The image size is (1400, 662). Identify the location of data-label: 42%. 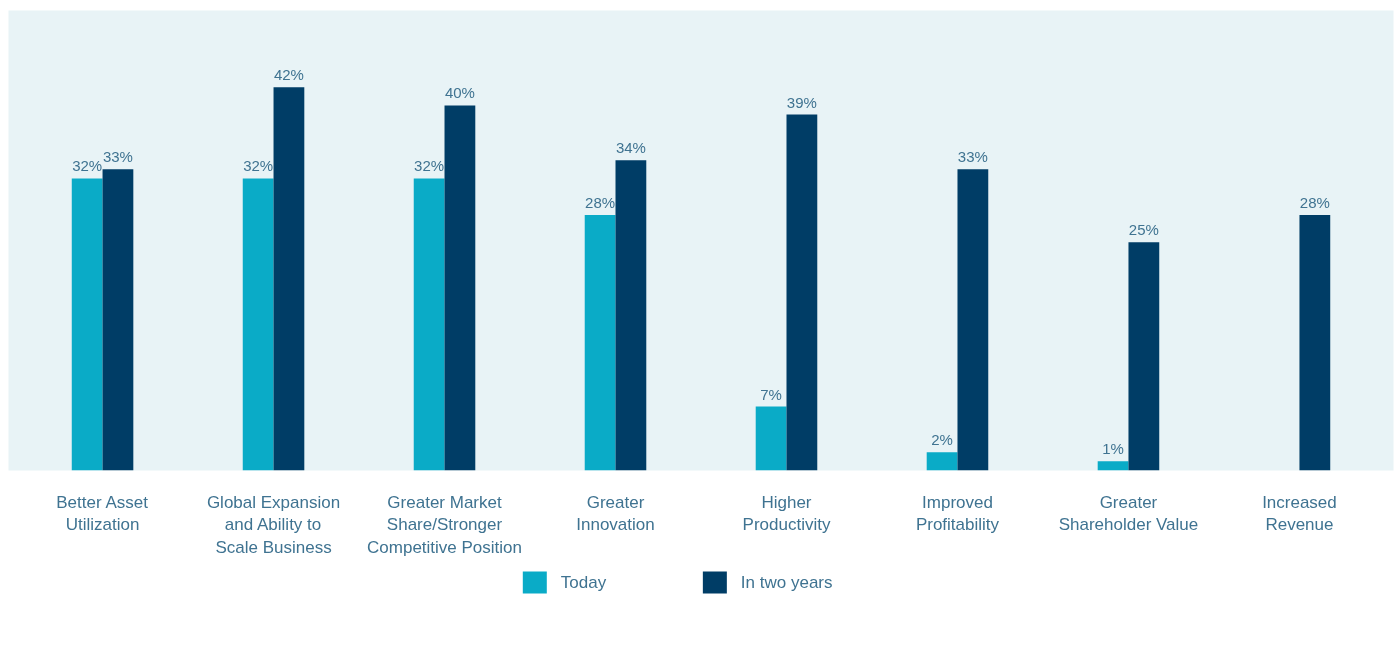
(288, 75).